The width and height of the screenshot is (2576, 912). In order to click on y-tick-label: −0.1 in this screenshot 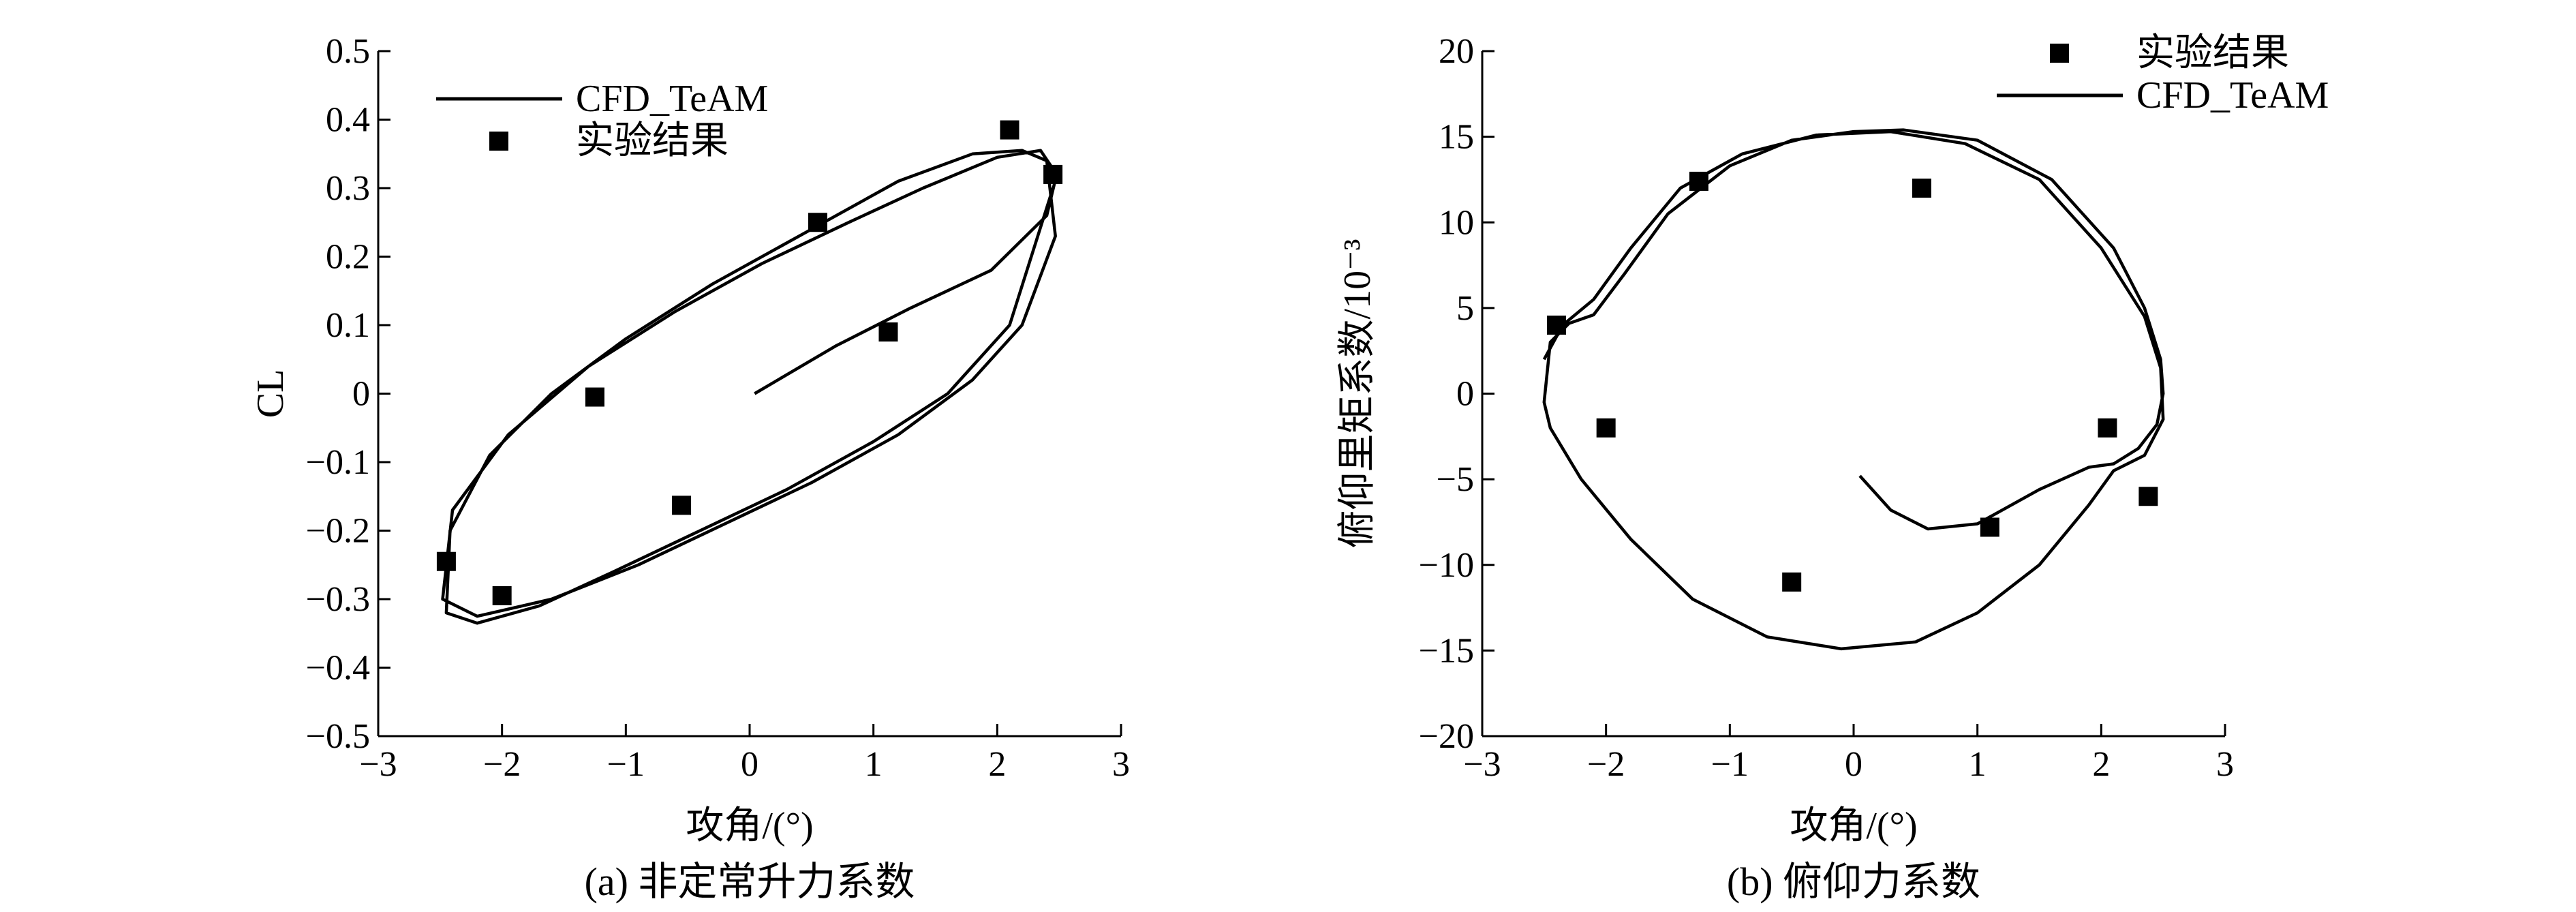, I will do `click(338, 462)`.